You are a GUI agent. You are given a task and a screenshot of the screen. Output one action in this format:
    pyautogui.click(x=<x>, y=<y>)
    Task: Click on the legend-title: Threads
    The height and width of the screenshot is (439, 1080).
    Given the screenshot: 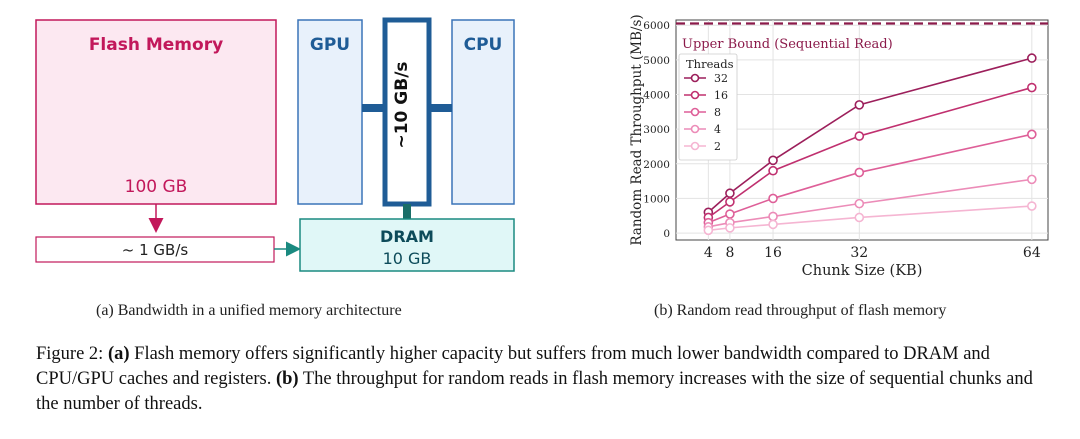 What is the action you would take?
    pyautogui.click(x=710, y=64)
    